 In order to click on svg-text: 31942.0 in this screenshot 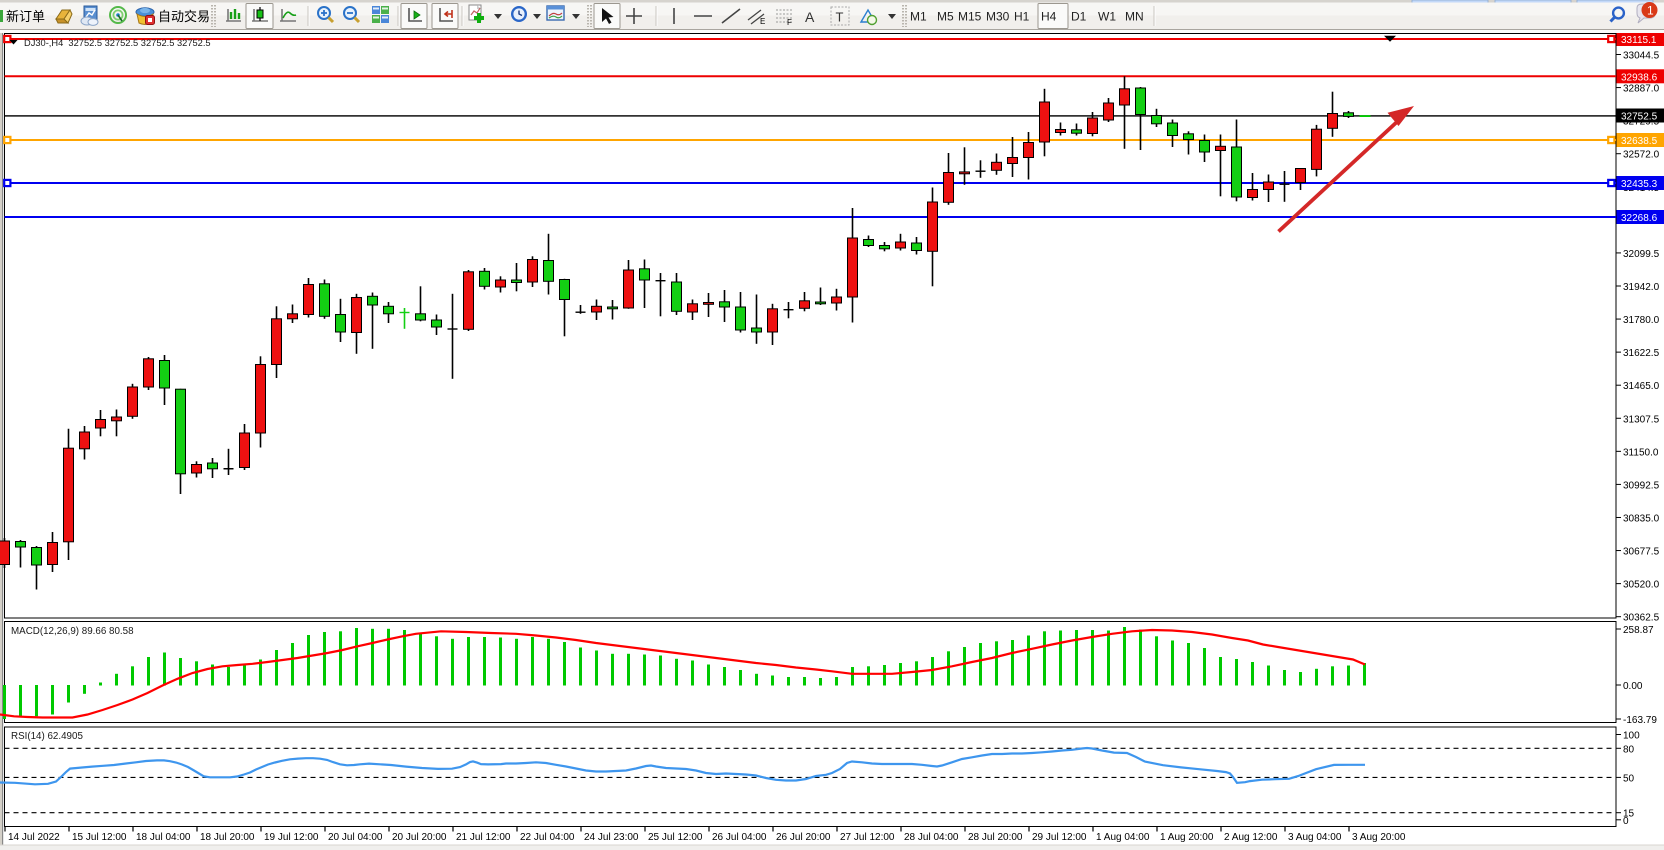, I will do `click(1641, 287)`.